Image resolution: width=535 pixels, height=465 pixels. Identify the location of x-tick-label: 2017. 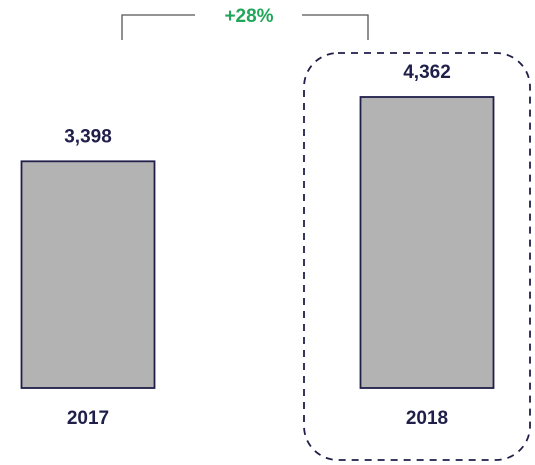
(88, 418).